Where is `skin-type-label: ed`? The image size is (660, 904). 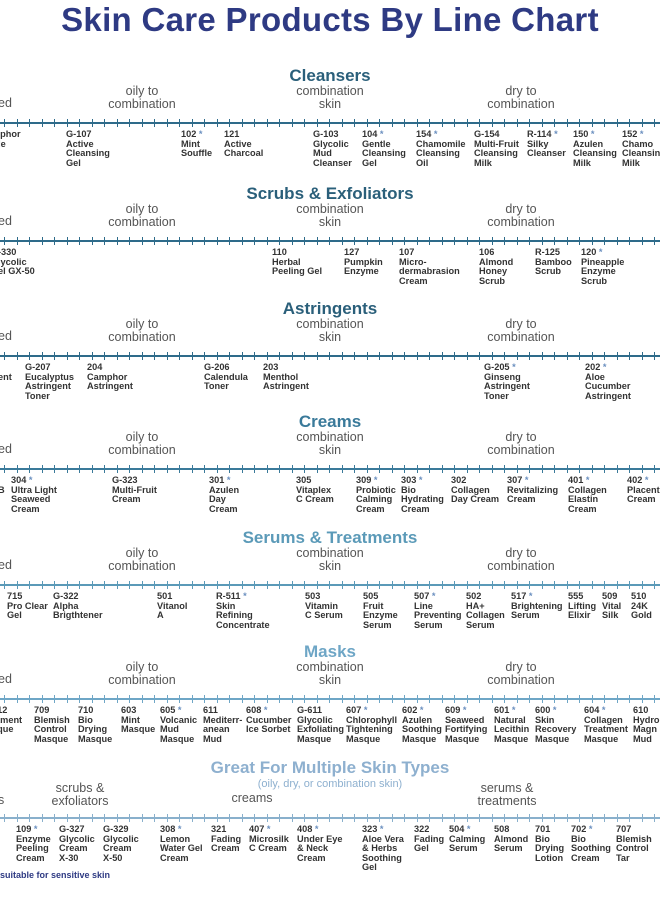
skin-type-label: ed is located at coordinates (6, 103).